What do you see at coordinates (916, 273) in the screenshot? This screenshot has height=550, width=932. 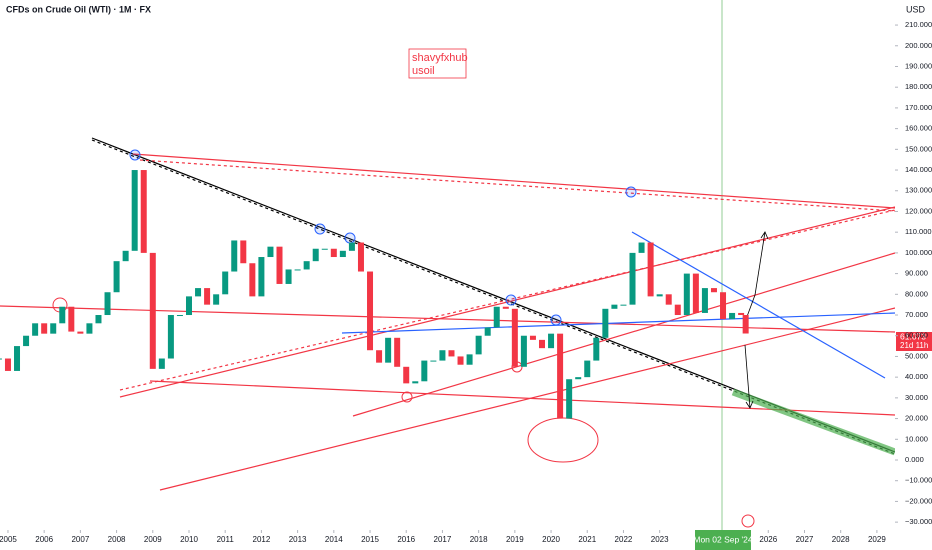 I see `y-tick-label: 90.000` at bounding box center [916, 273].